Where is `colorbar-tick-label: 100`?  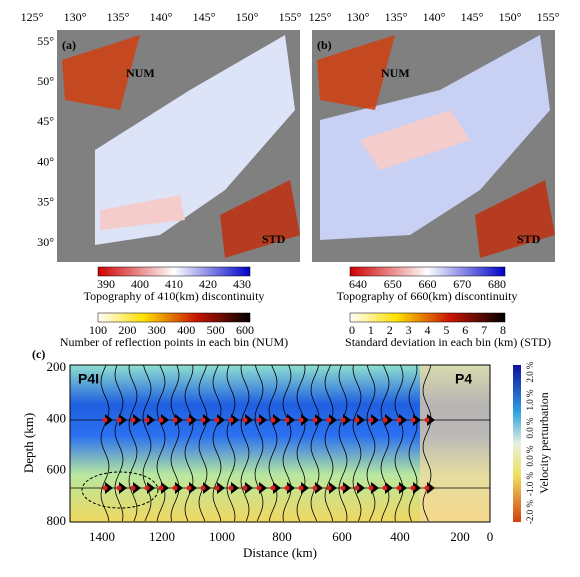
colorbar-tick-label: 100 is located at coordinates (98, 330).